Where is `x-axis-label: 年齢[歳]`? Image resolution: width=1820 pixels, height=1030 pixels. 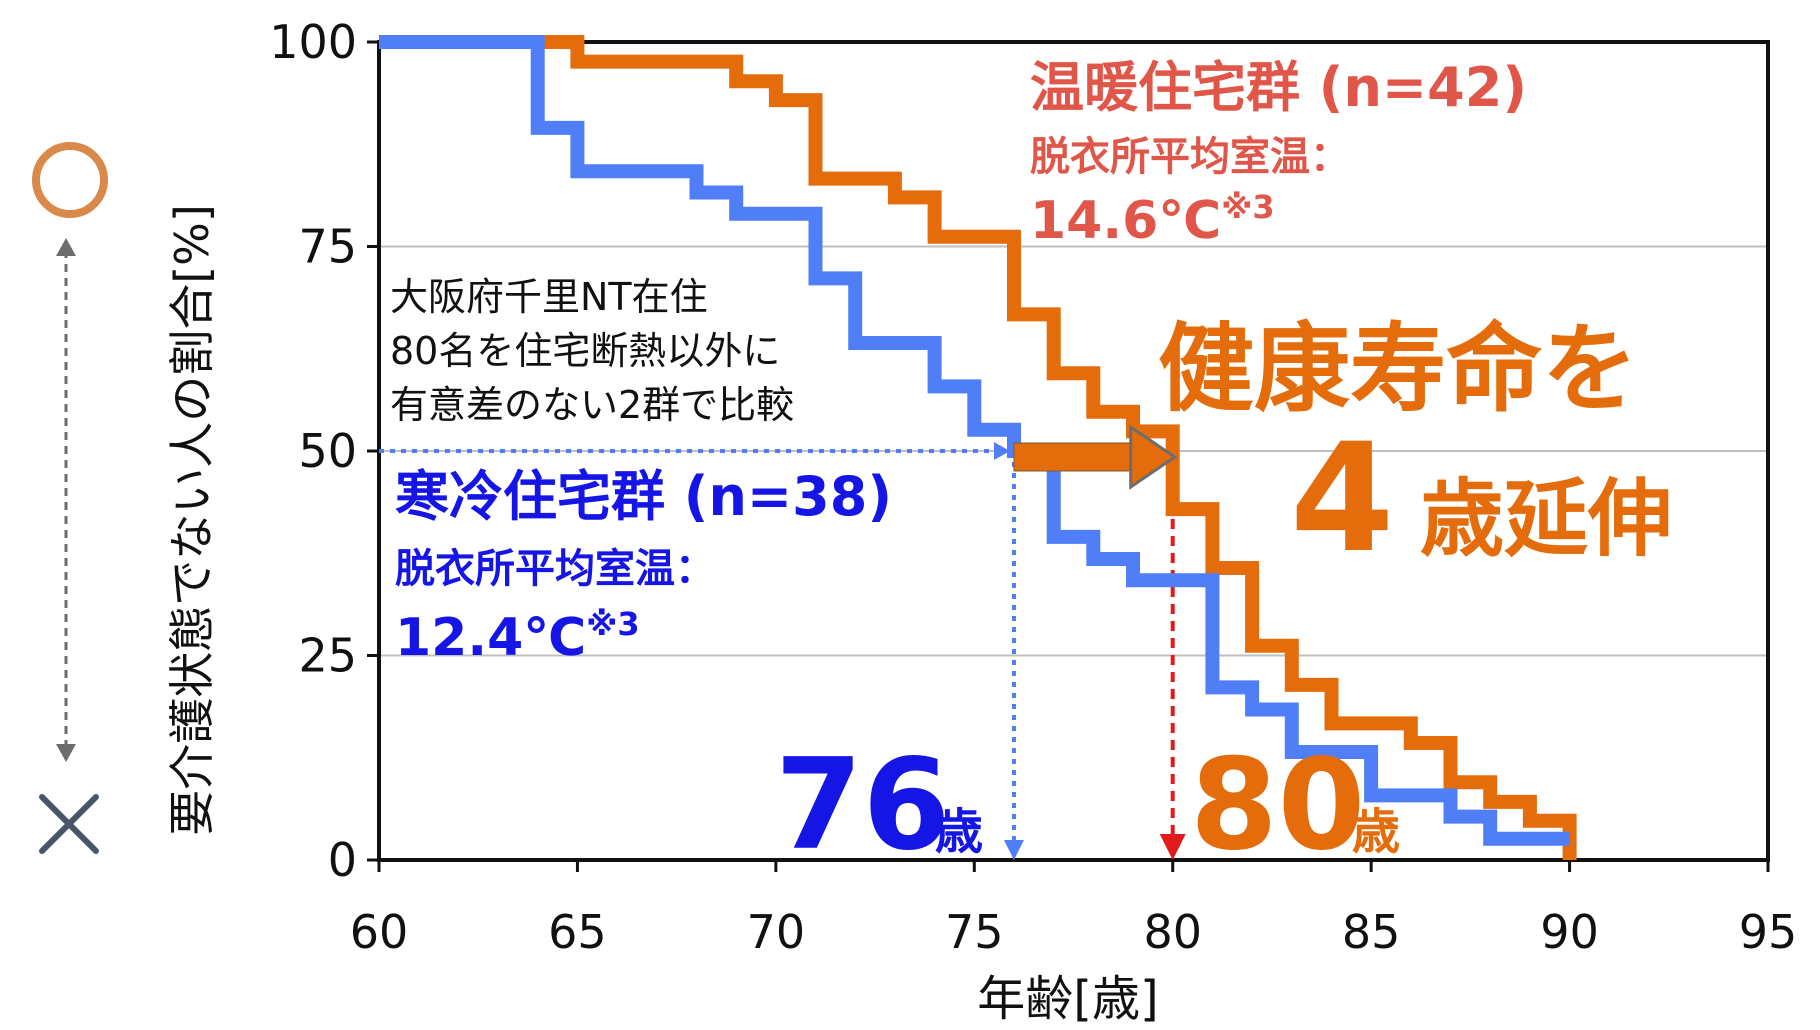 x-axis-label: 年齢[歳] is located at coordinates (1067, 999).